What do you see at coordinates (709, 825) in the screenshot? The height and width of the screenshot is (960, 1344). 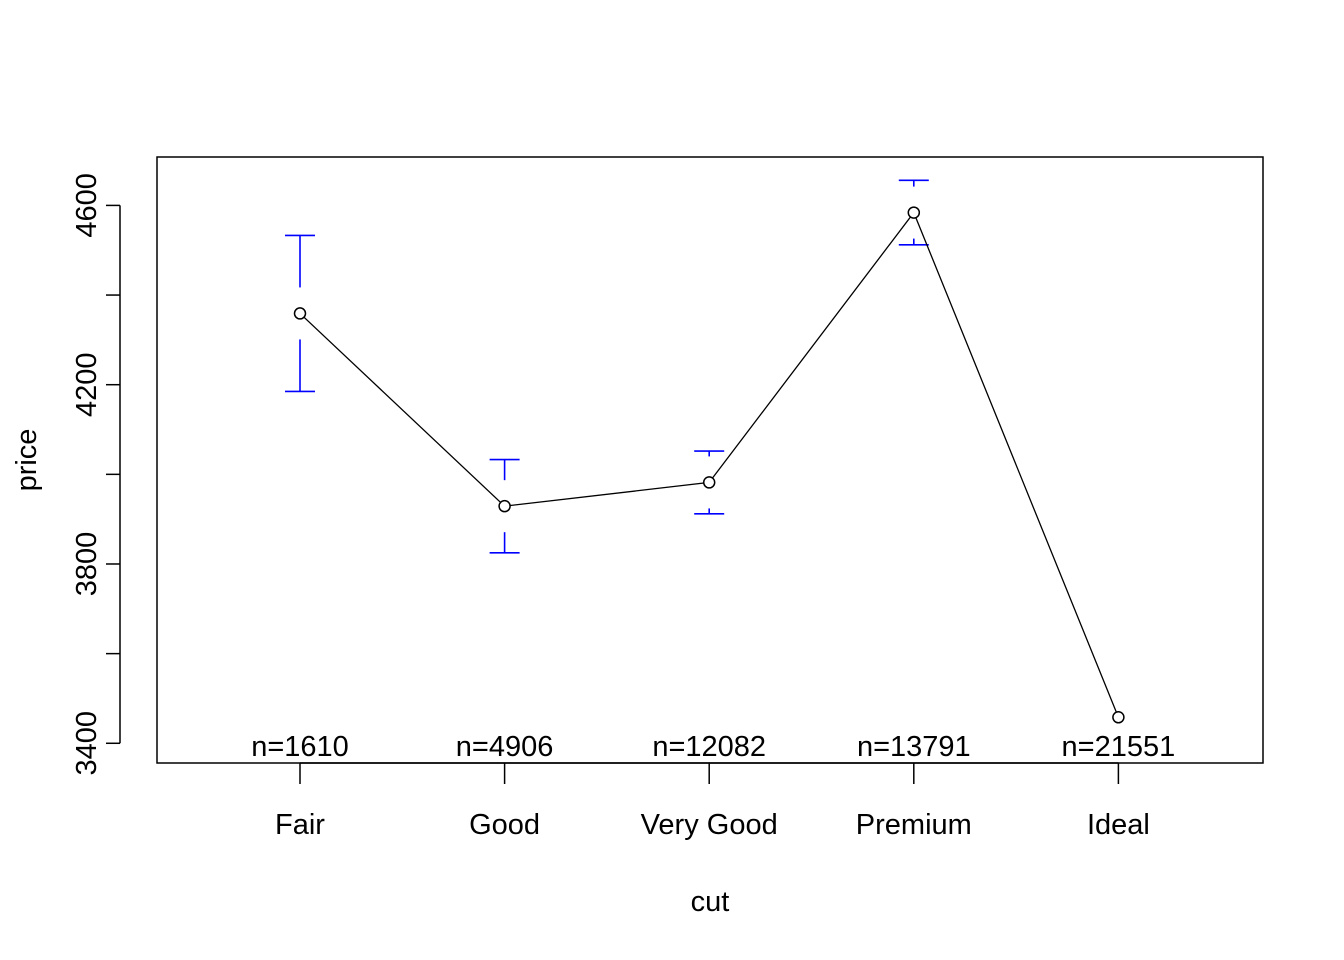 I see `x-tick-label: Very Good` at bounding box center [709, 825].